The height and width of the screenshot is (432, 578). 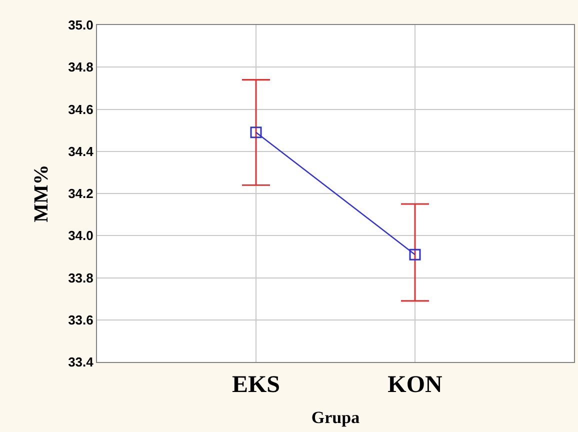 What do you see at coordinates (81, 320) in the screenshot?
I see `y-tick-label: 33.6` at bounding box center [81, 320].